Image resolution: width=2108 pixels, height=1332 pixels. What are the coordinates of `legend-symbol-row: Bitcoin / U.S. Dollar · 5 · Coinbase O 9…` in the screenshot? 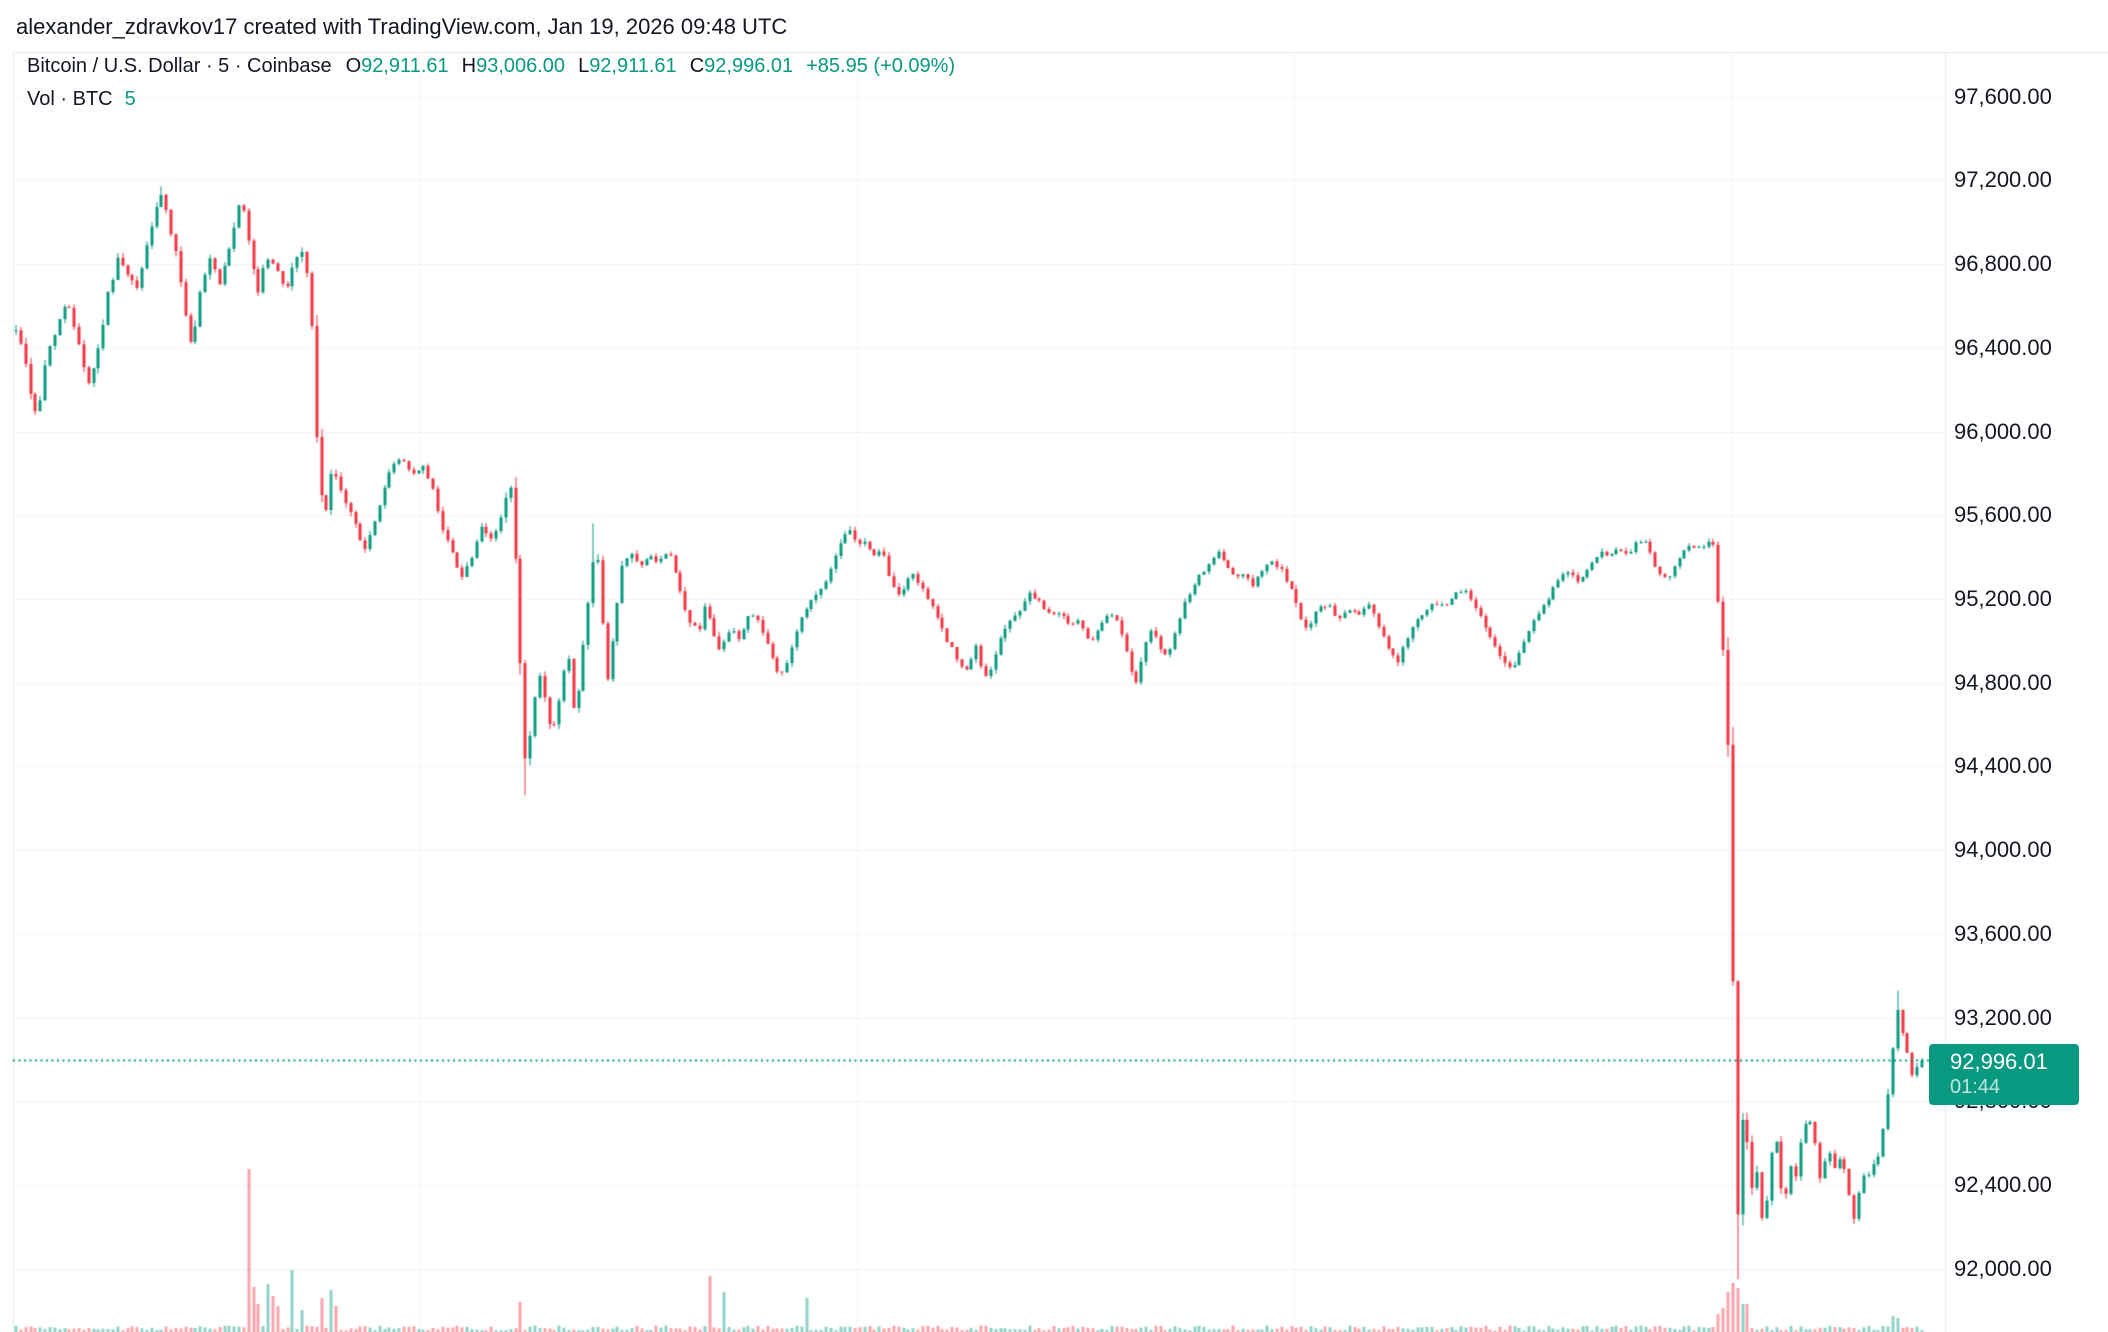 It's located at (491, 71).